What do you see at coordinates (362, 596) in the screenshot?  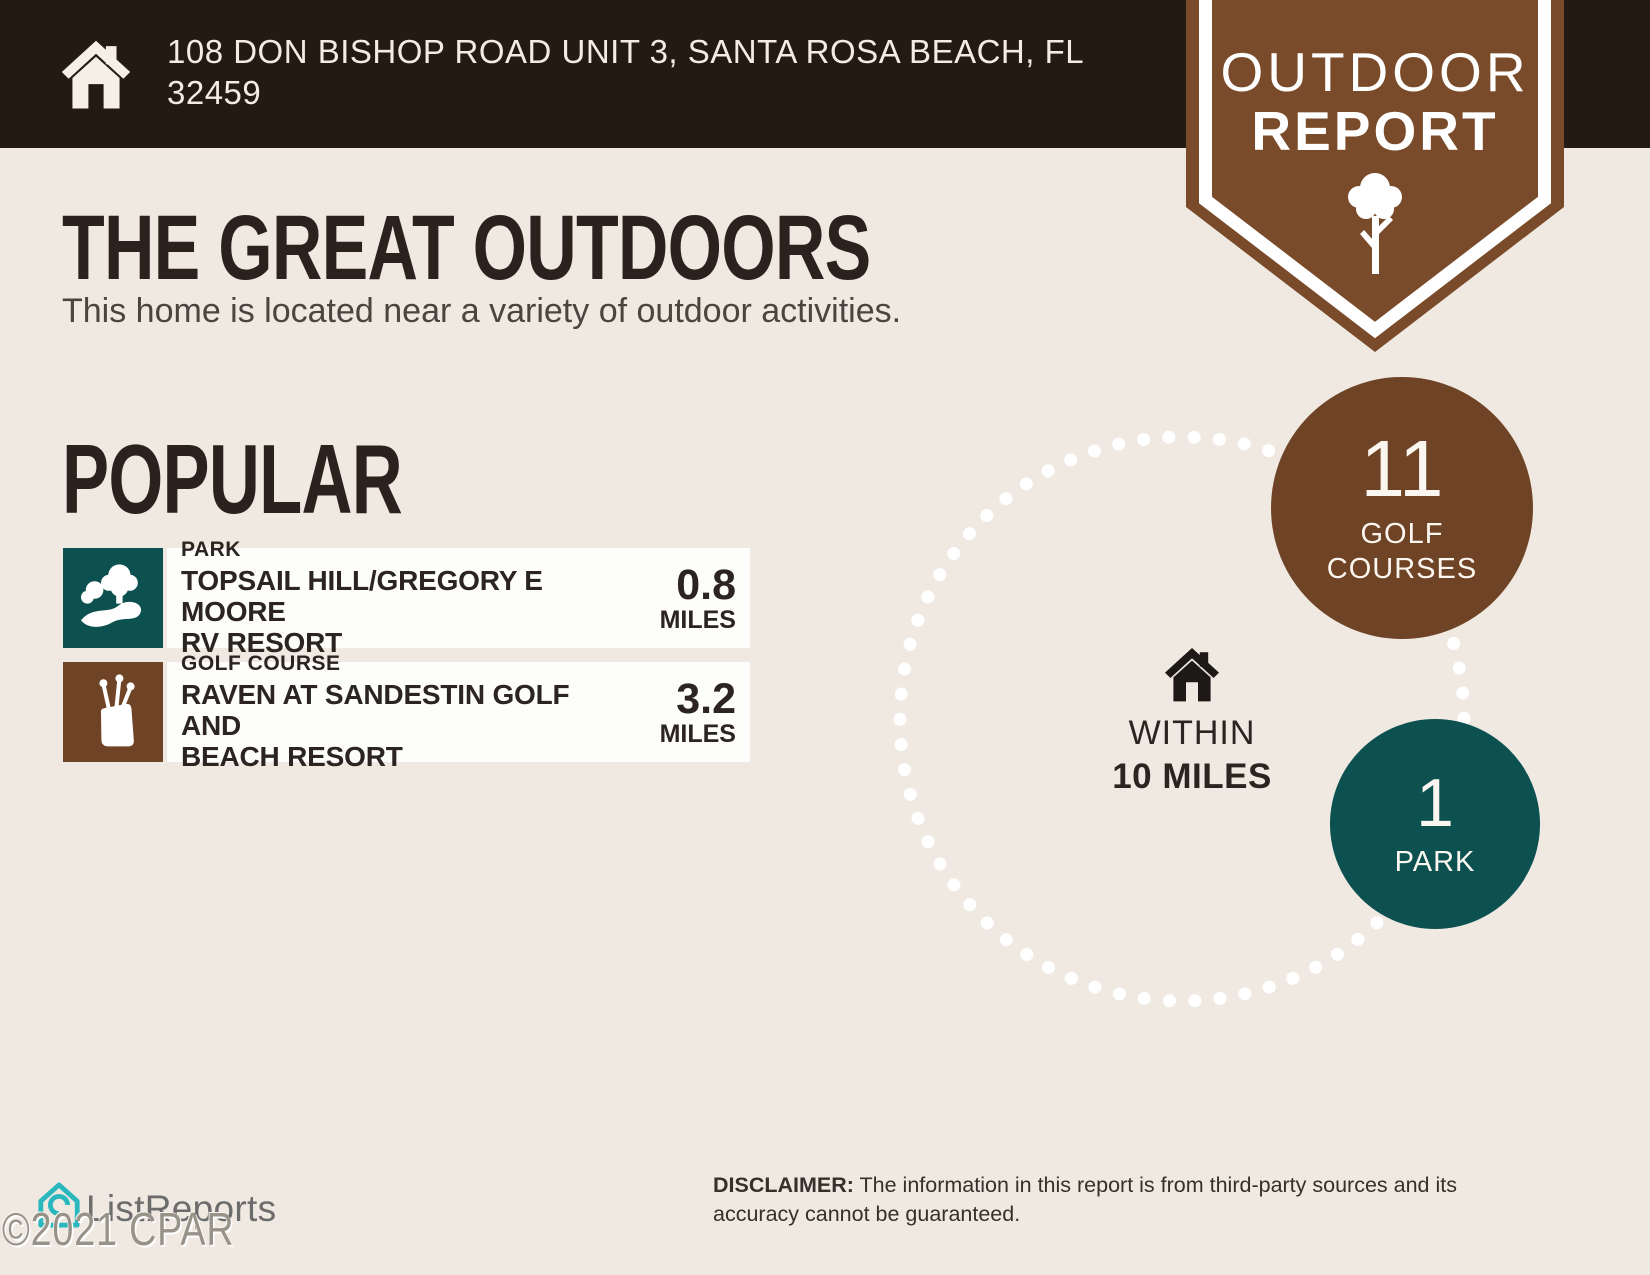 I see `poi-name-line1: TOPSAIL HILL/GREGORY E MOORE` at bounding box center [362, 596].